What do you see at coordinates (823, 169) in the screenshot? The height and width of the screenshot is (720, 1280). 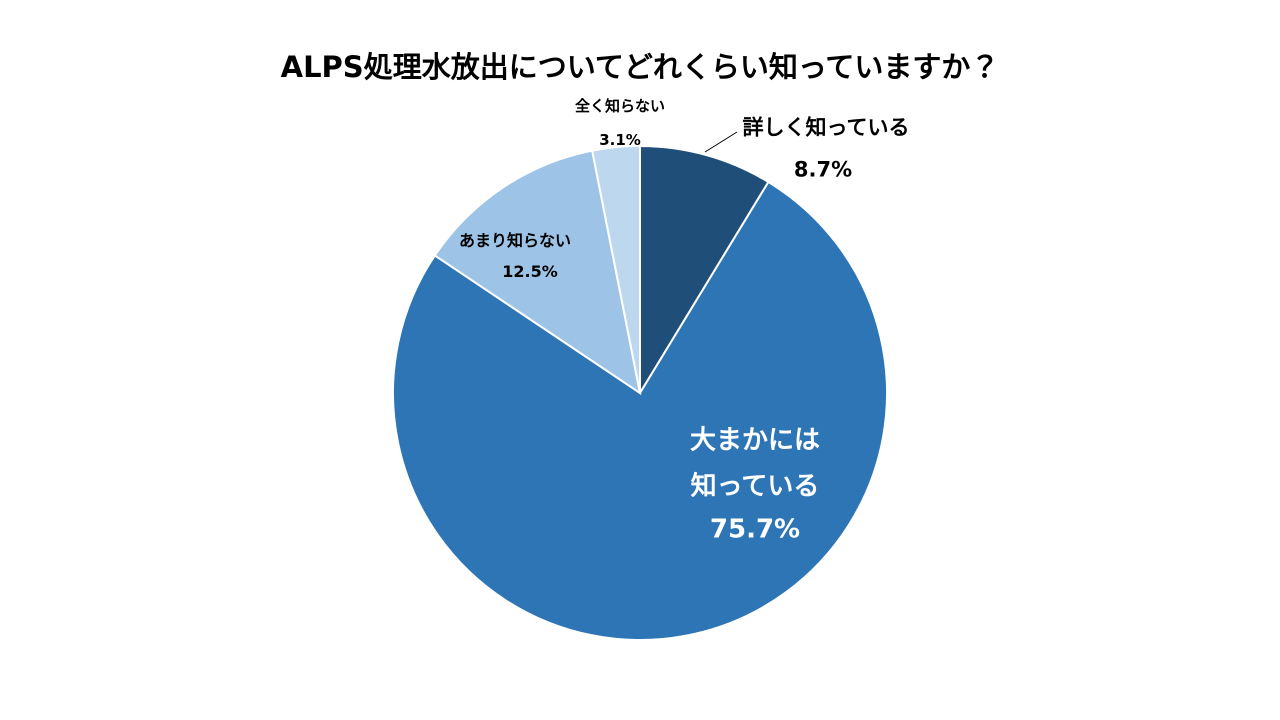 I see `value-label: 8.7%` at bounding box center [823, 169].